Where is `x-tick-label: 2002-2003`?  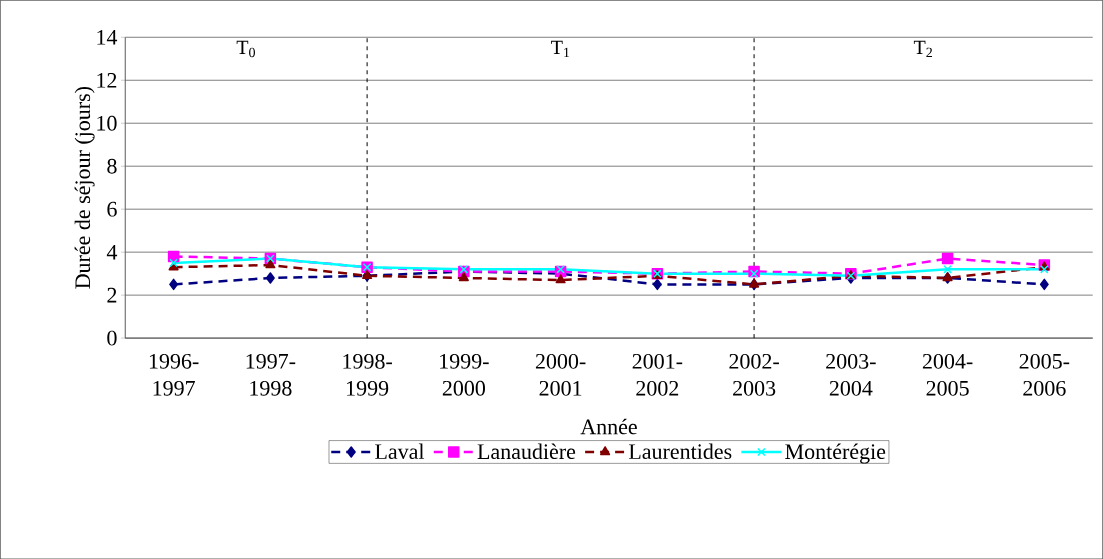 x-tick-label: 2002-2003 is located at coordinates (754, 374).